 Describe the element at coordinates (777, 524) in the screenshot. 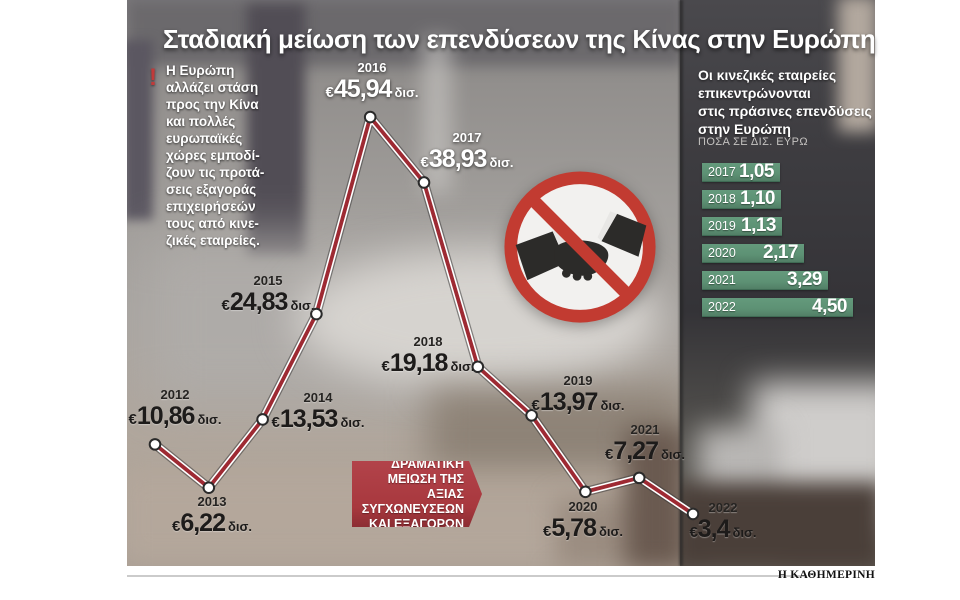

I see `photo-panel-floor` at that location.